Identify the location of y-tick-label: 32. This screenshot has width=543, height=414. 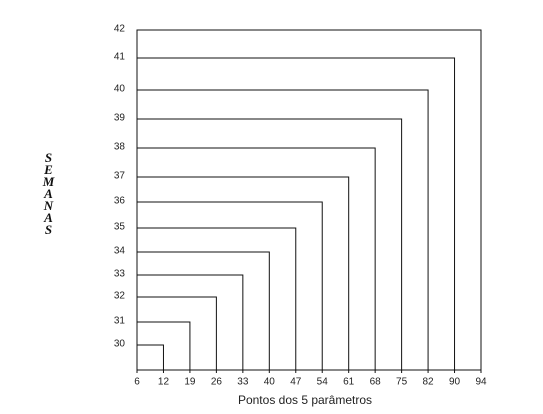
(120, 296).